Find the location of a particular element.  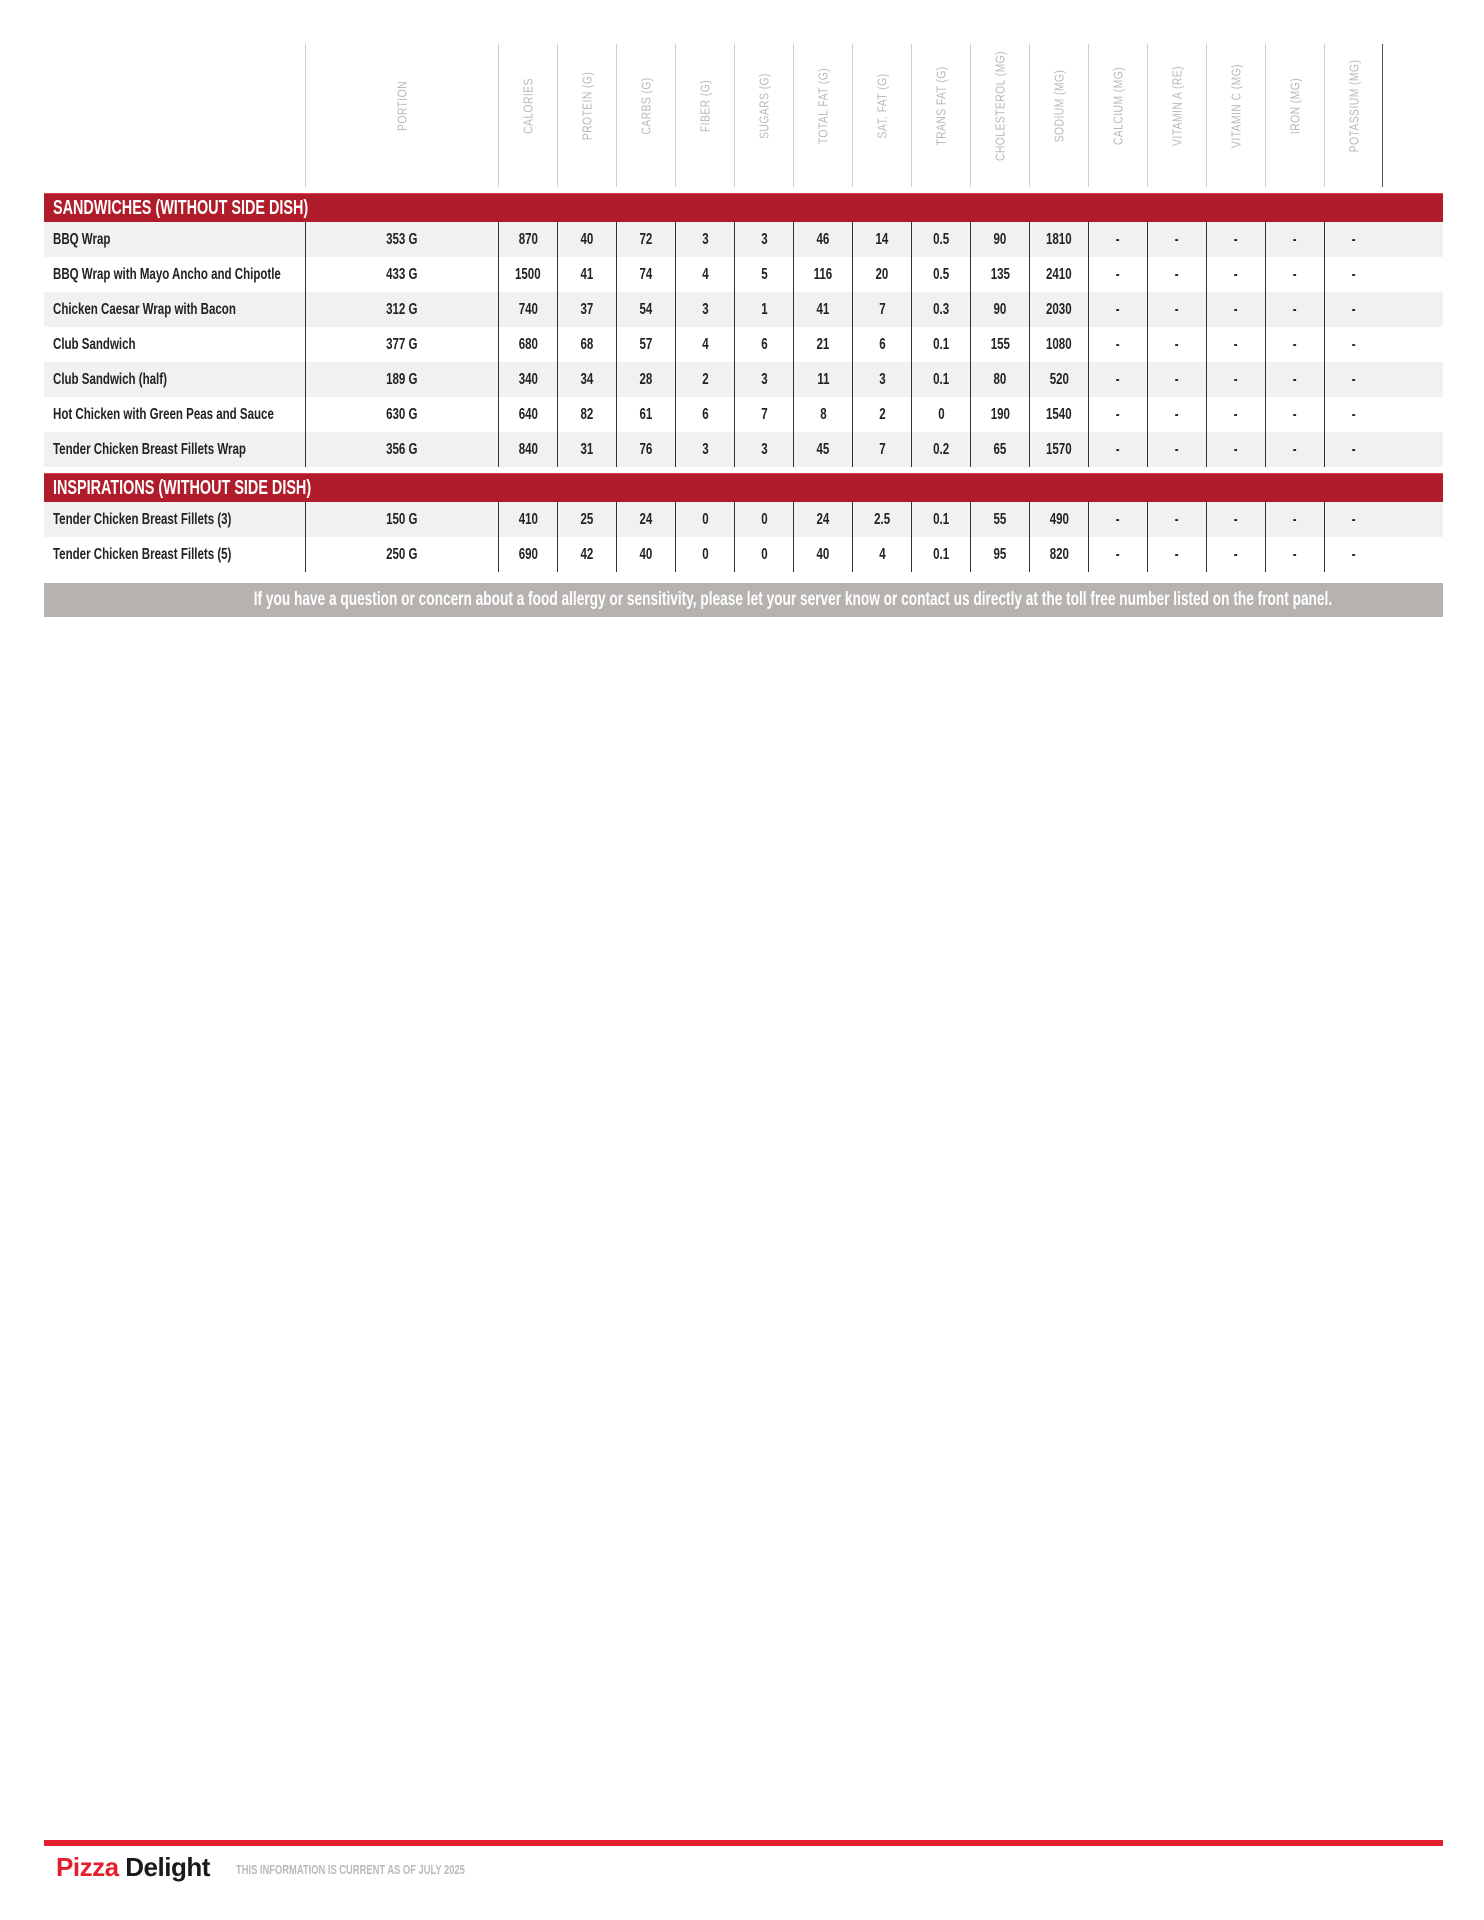

column-header-text: TRANS FAT (G) is located at coordinates (941, 106).